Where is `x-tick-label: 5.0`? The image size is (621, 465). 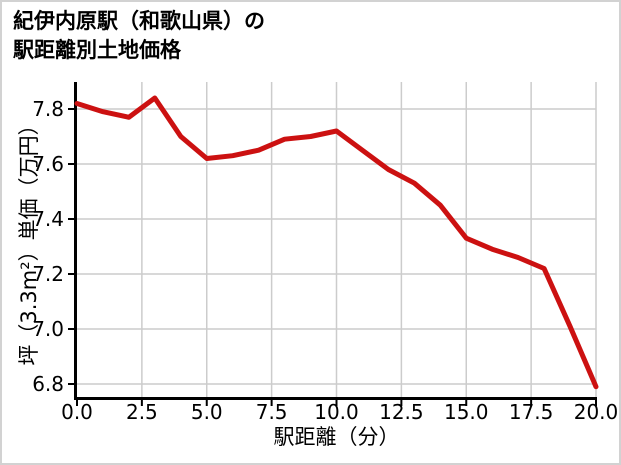
x-tick-label: 5.0 is located at coordinates (207, 412).